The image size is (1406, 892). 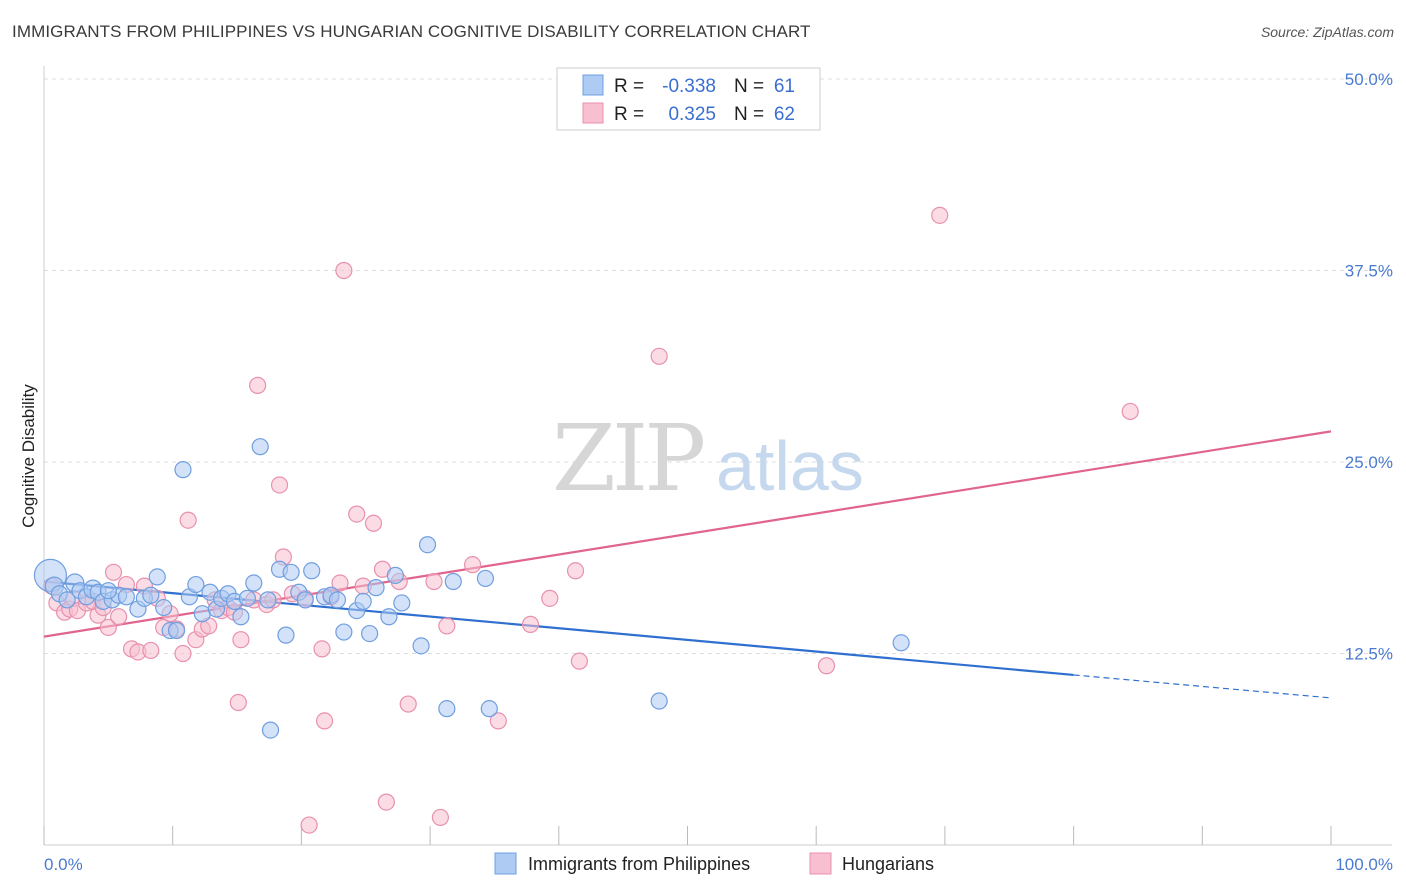 What do you see at coordinates (1369, 79) in the screenshot?
I see `y-tick-label: 50.0%` at bounding box center [1369, 79].